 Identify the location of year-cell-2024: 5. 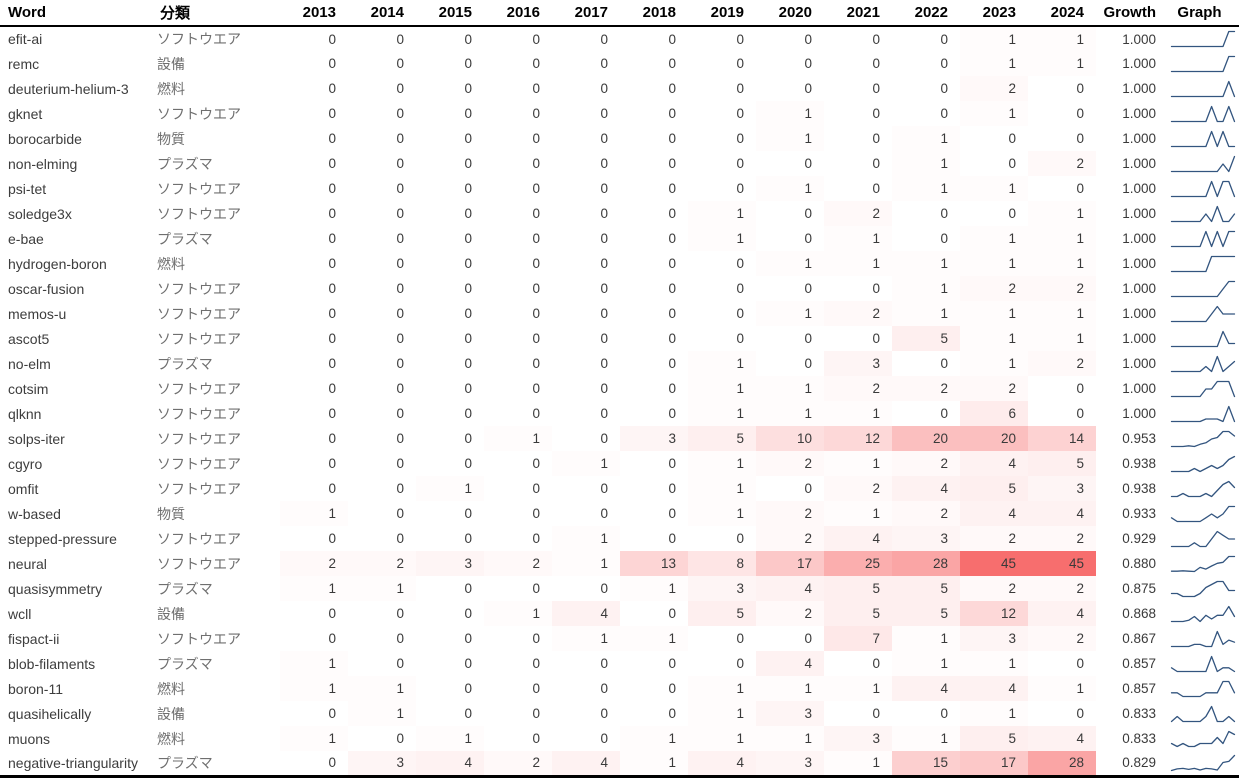
(1062, 463).